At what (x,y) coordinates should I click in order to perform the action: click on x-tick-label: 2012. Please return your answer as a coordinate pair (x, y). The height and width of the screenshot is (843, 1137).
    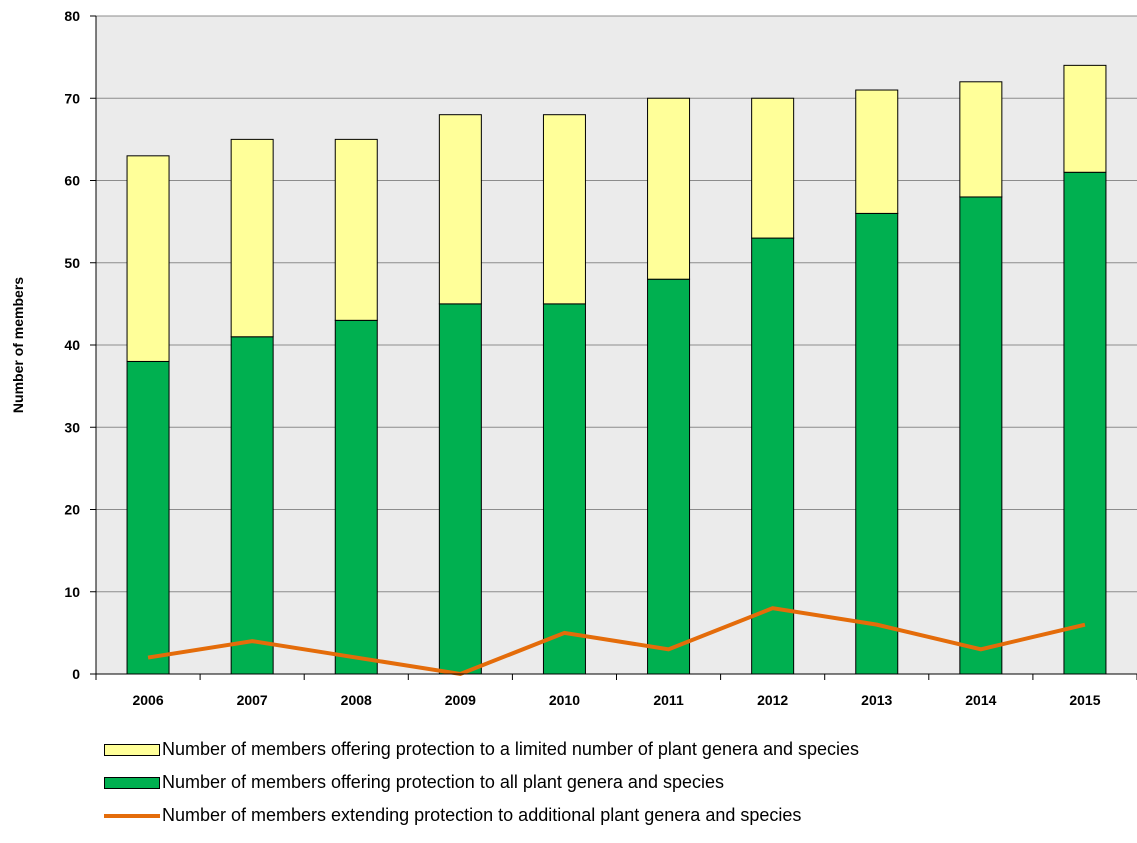
    Looking at the image, I should click on (772, 700).